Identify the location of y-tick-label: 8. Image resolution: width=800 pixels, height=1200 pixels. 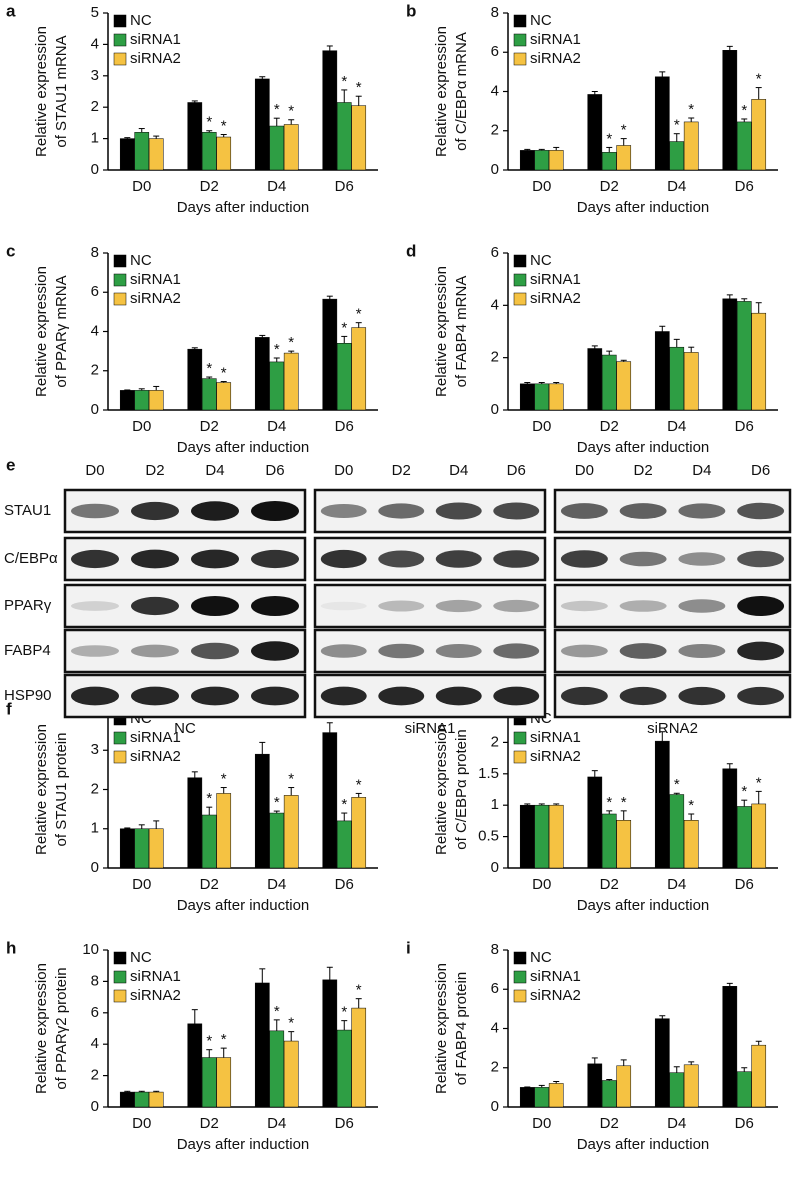
(95, 252).